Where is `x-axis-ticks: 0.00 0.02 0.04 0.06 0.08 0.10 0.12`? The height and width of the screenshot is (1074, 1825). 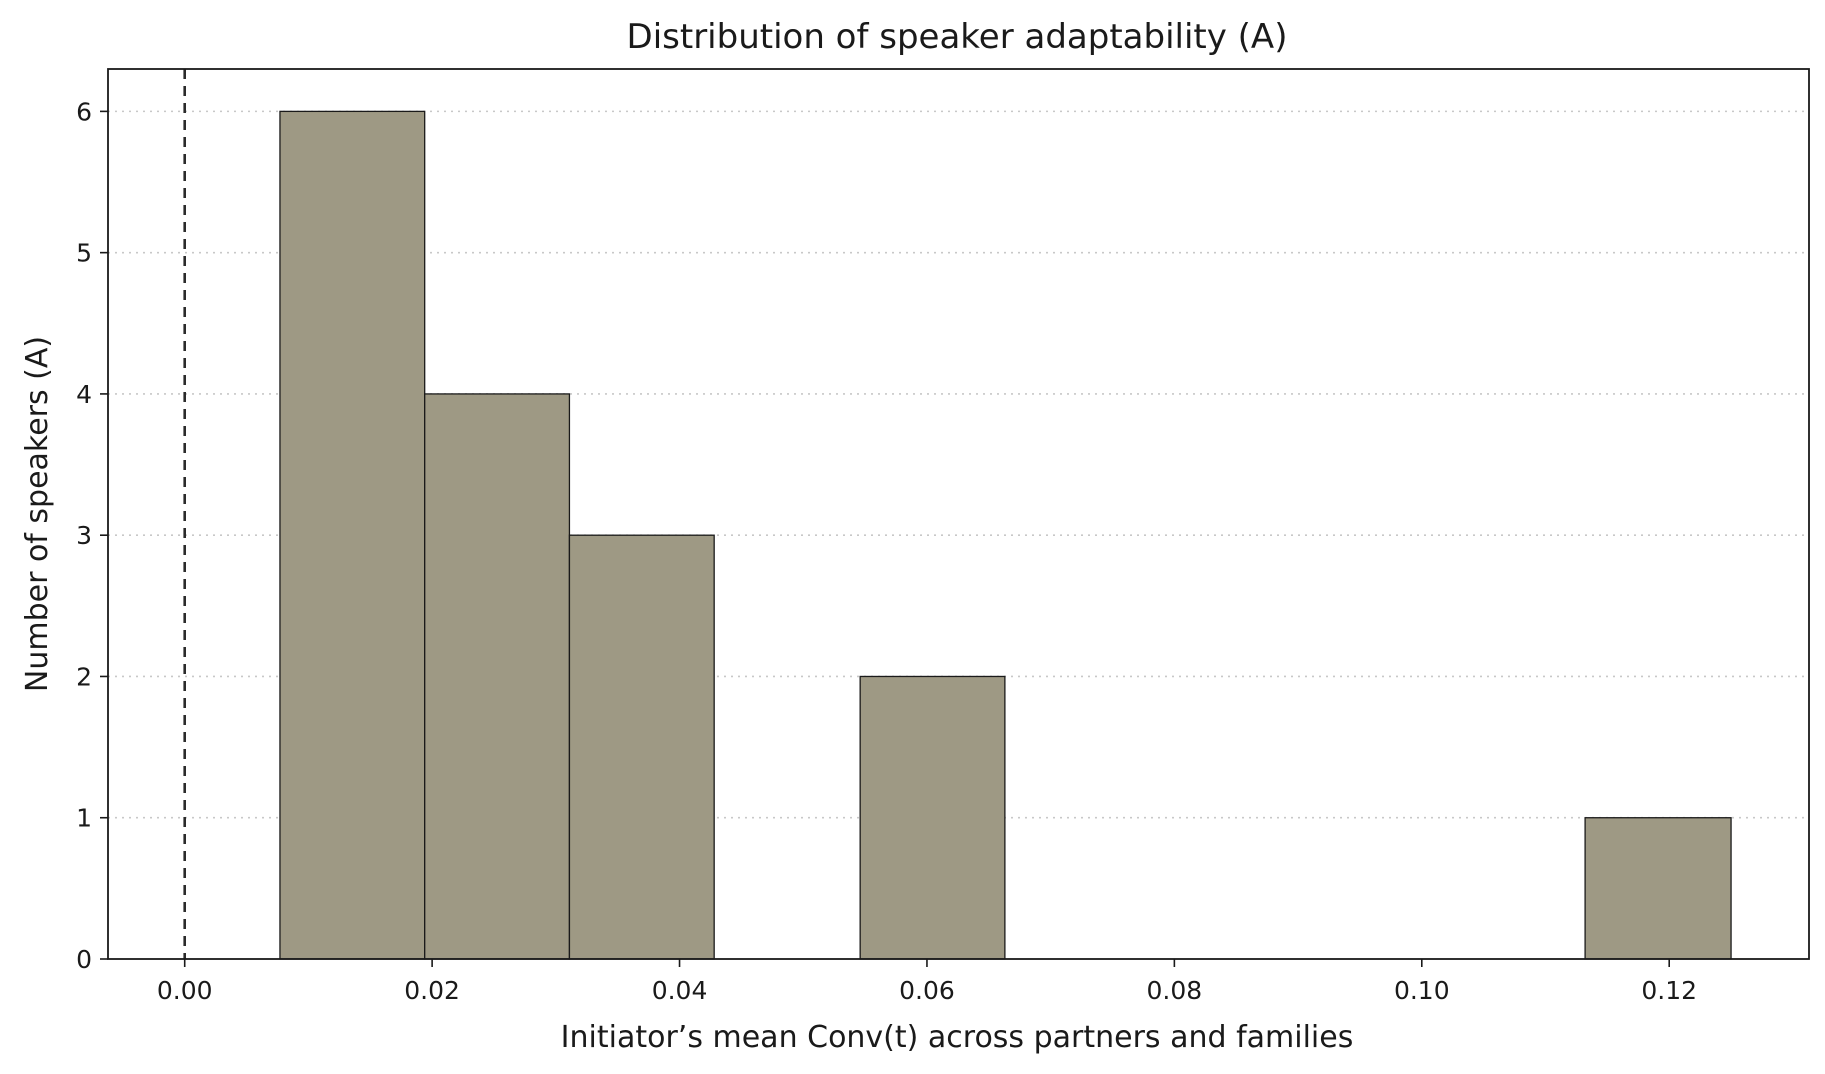 x-axis-ticks: 0.00 0.02 0.04 0.06 0.08 0.10 0.12 is located at coordinates (927, 982).